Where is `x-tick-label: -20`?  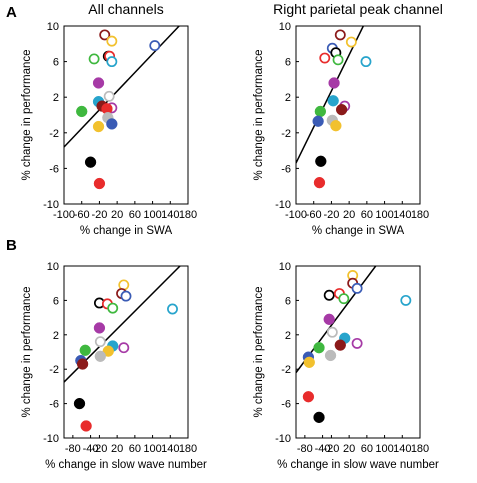
x-tick-label: -20 is located at coordinates (331, 215).